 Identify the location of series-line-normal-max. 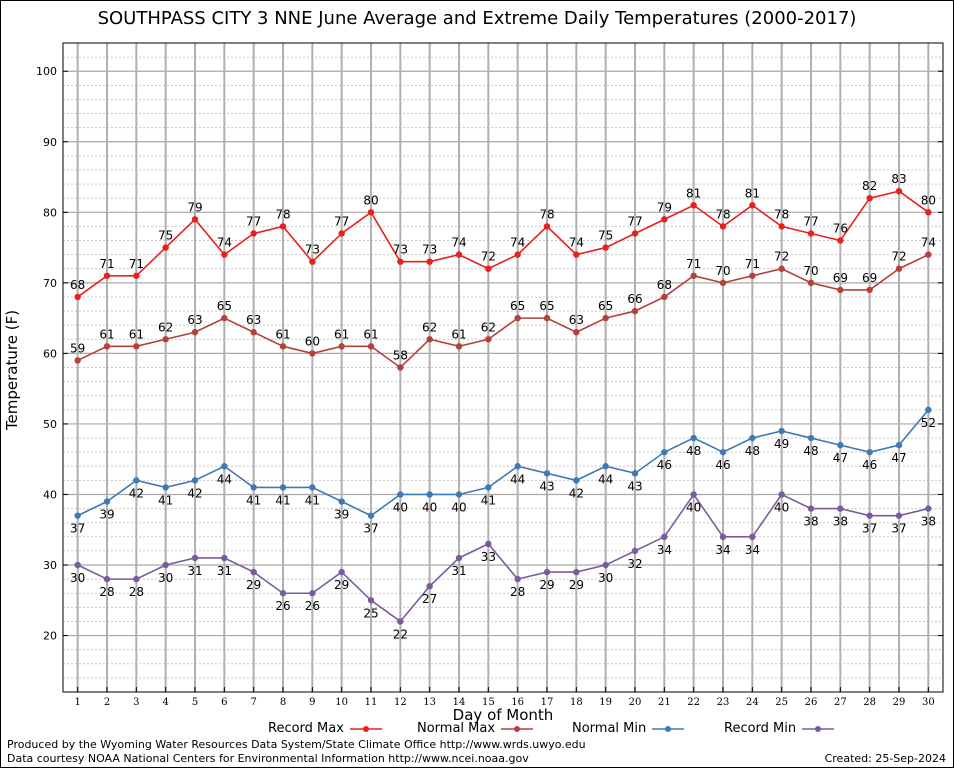
(503, 311).